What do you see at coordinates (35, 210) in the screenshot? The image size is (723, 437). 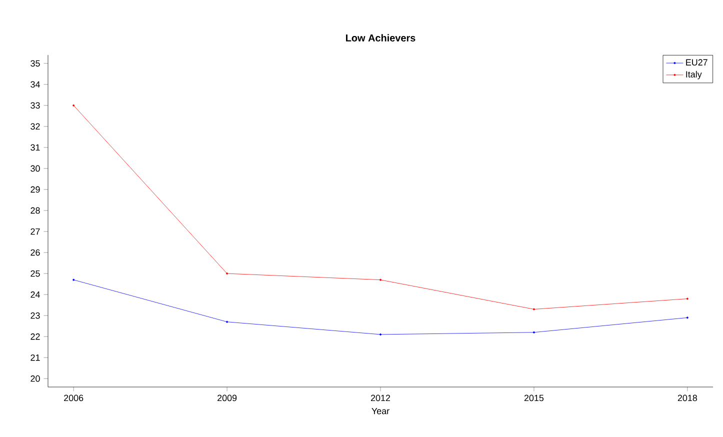 I see `y-tick-label: 28` at bounding box center [35, 210].